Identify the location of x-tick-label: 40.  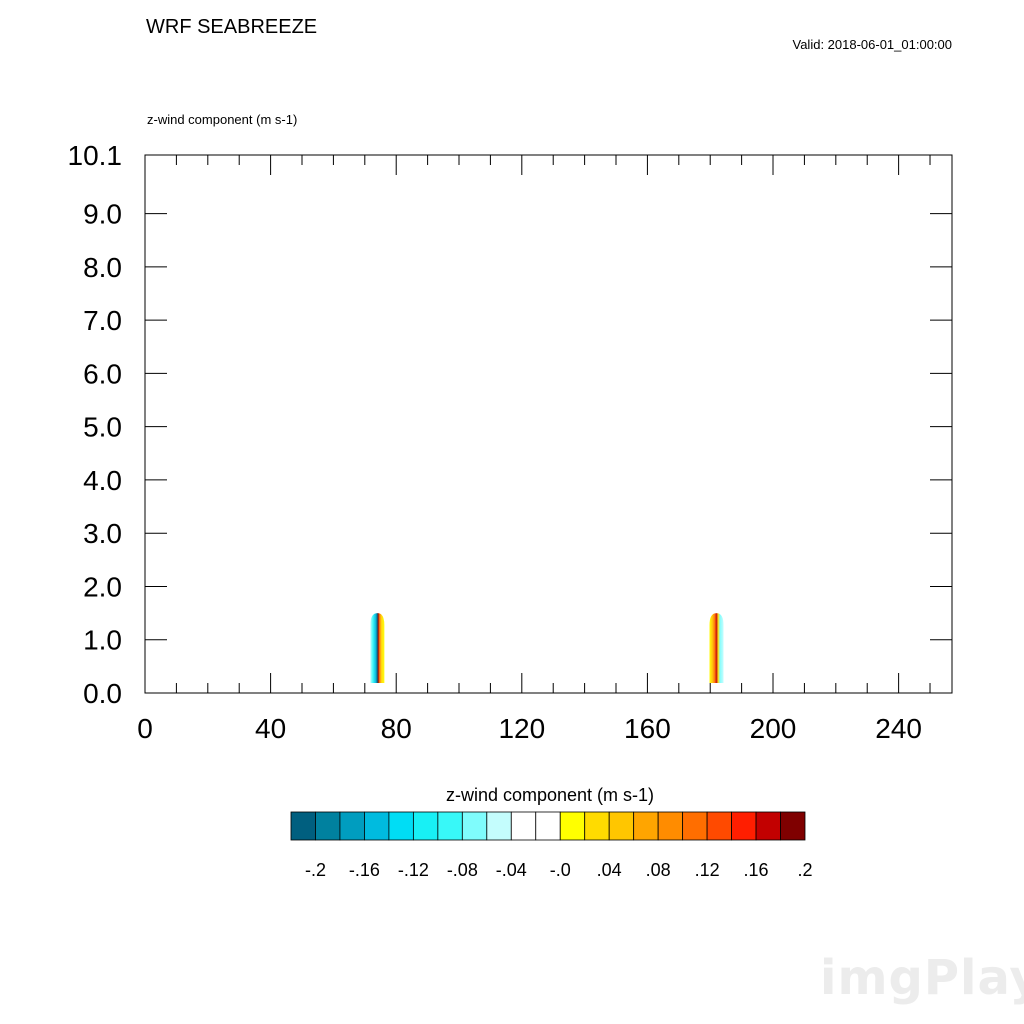
(270, 728).